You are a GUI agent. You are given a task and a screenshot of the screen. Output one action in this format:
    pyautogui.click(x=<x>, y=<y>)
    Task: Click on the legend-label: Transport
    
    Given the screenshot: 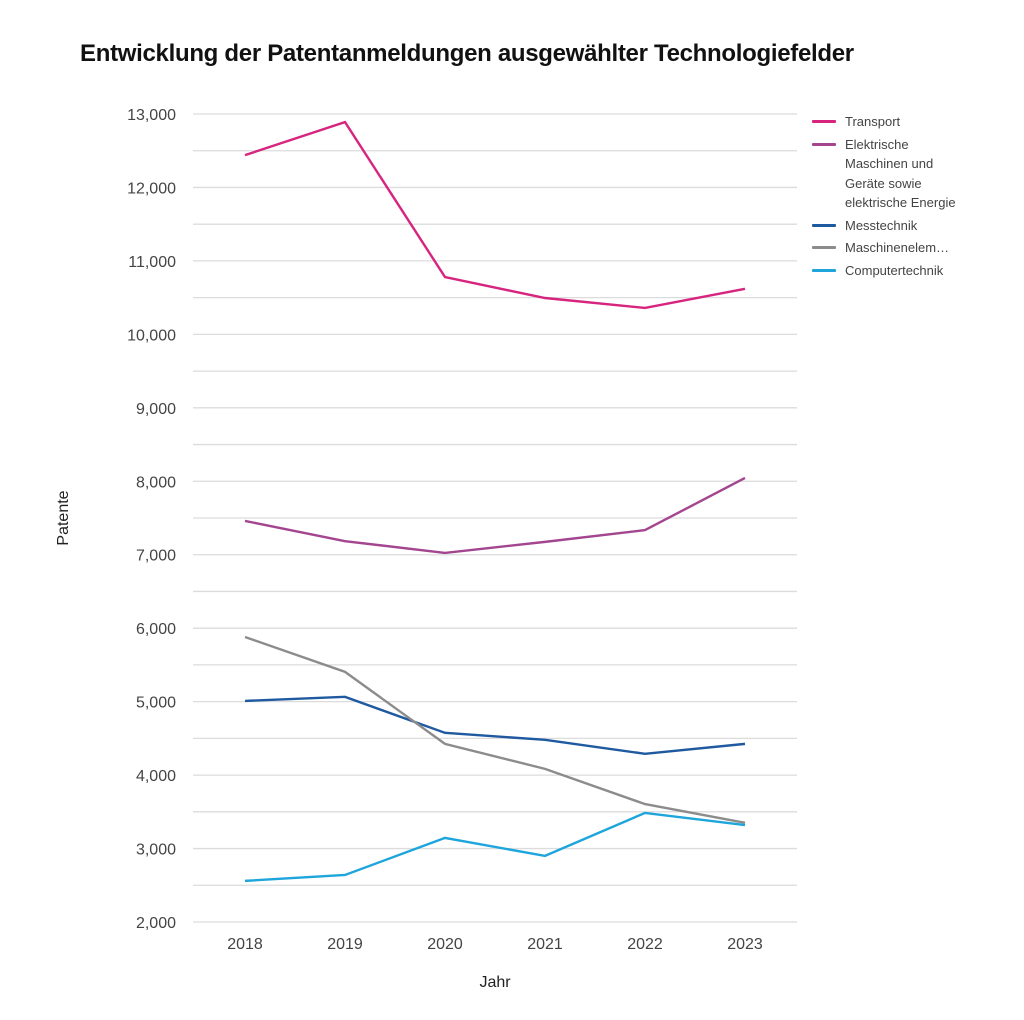 What is the action you would take?
    pyautogui.click(x=873, y=121)
    